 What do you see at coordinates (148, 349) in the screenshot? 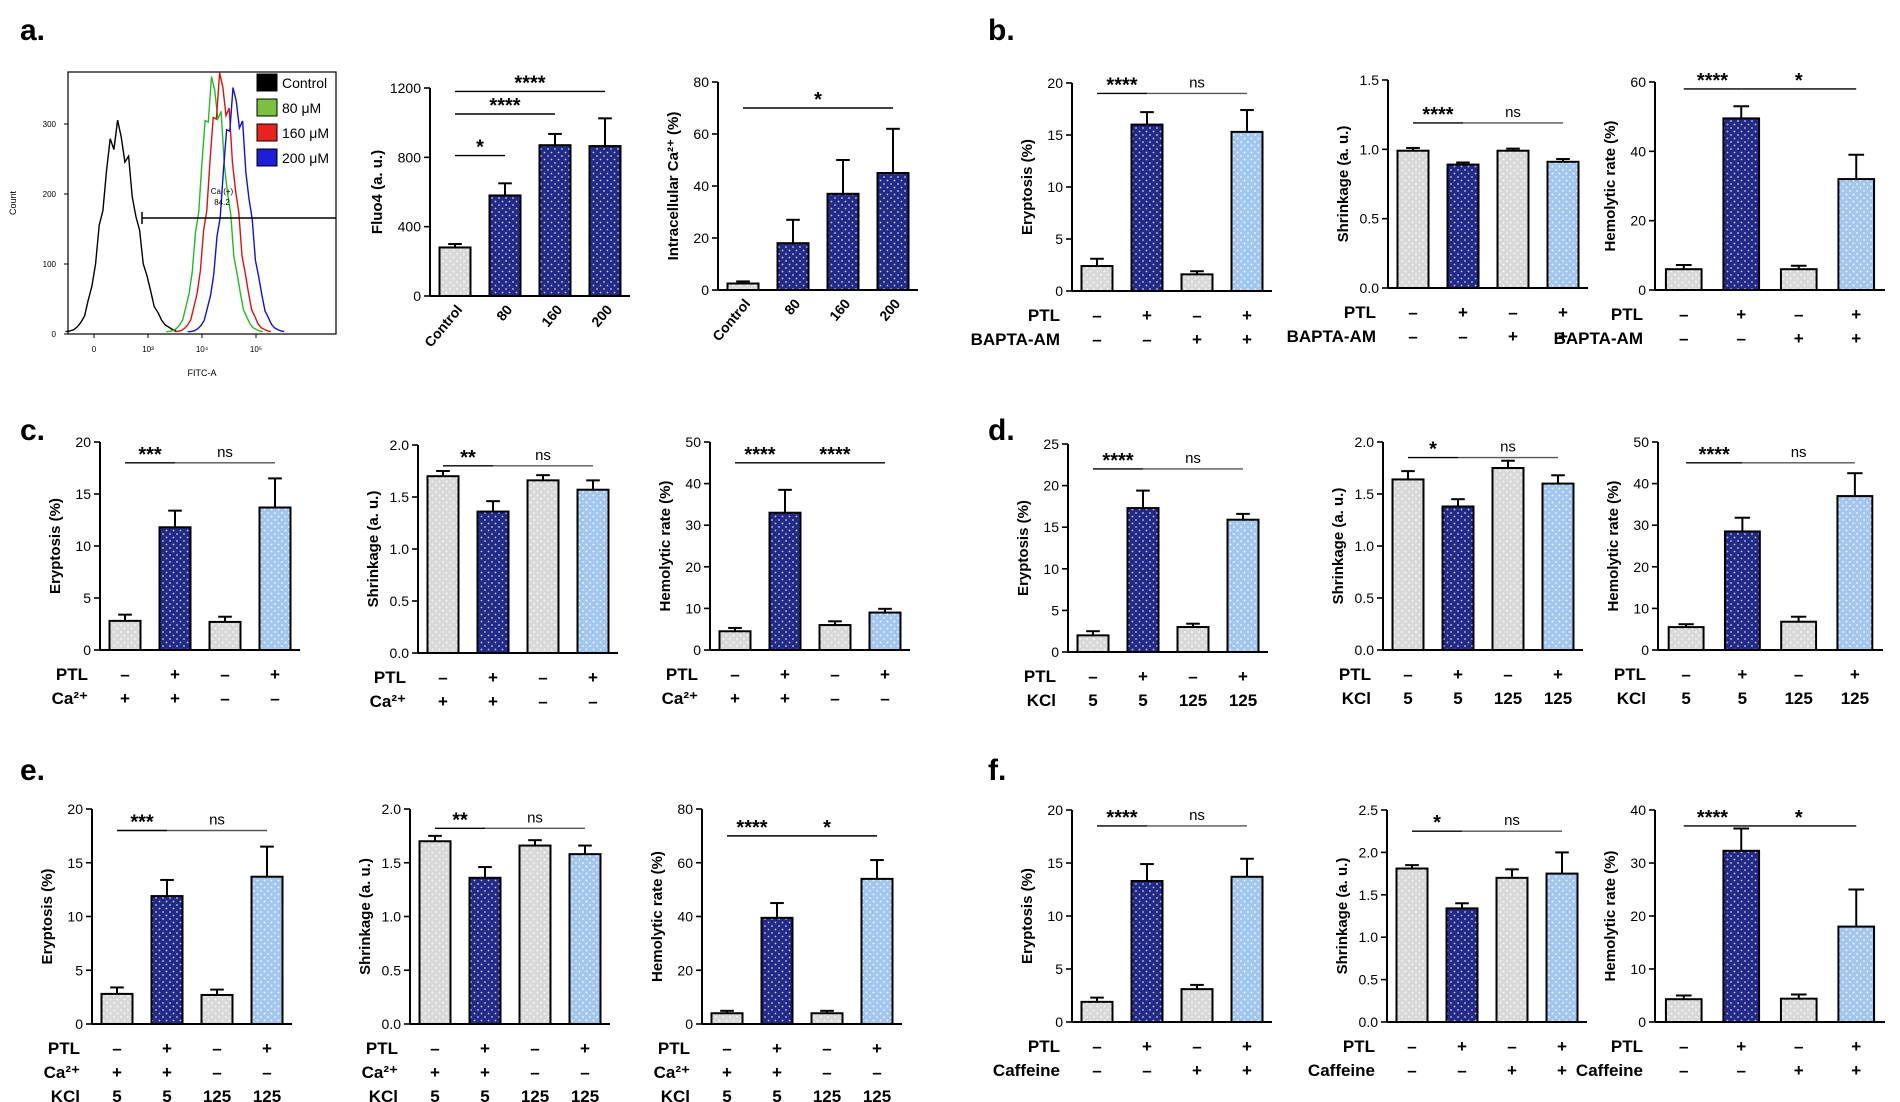
I see `x-tick-label: 10³` at bounding box center [148, 349].